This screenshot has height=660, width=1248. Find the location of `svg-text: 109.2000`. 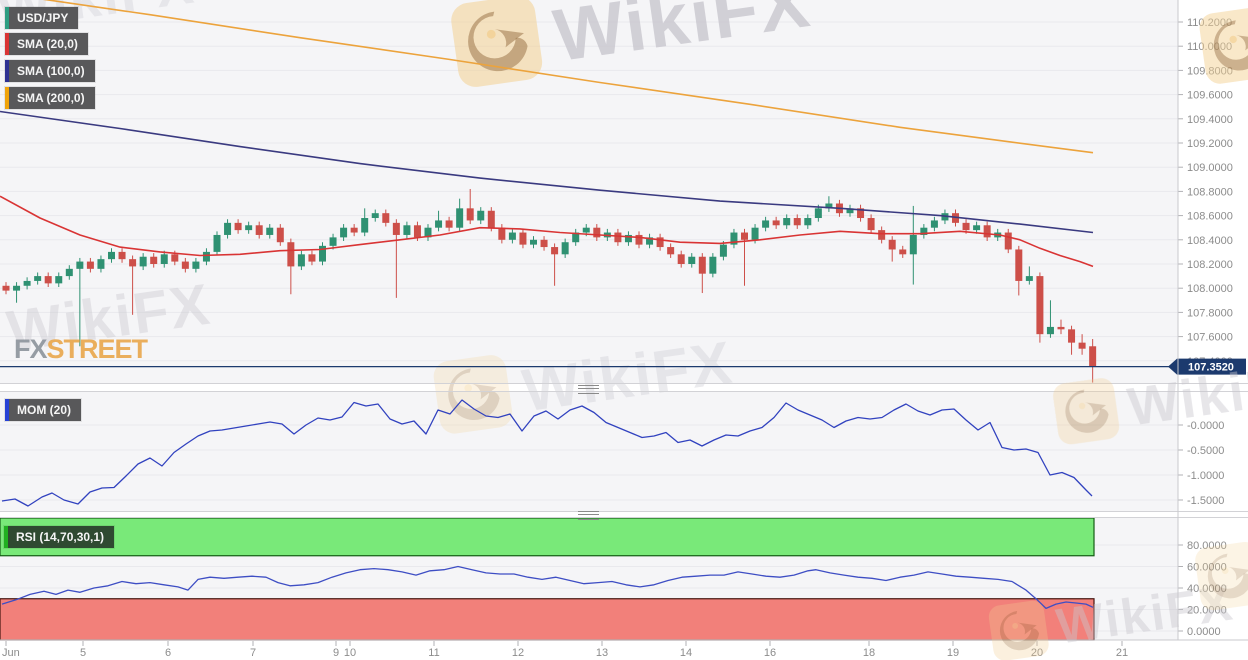

svg-text: 109.2000 is located at coordinates (1210, 144).